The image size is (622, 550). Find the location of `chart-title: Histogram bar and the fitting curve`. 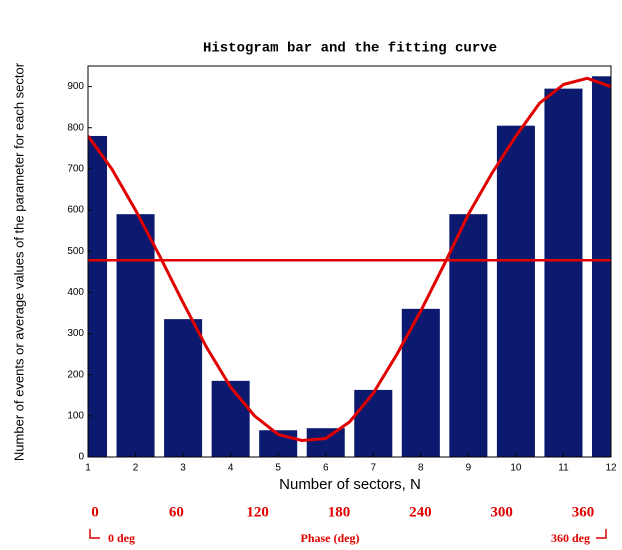

chart-title: Histogram bar and the fitting curve is located at coordinates (350, 49).